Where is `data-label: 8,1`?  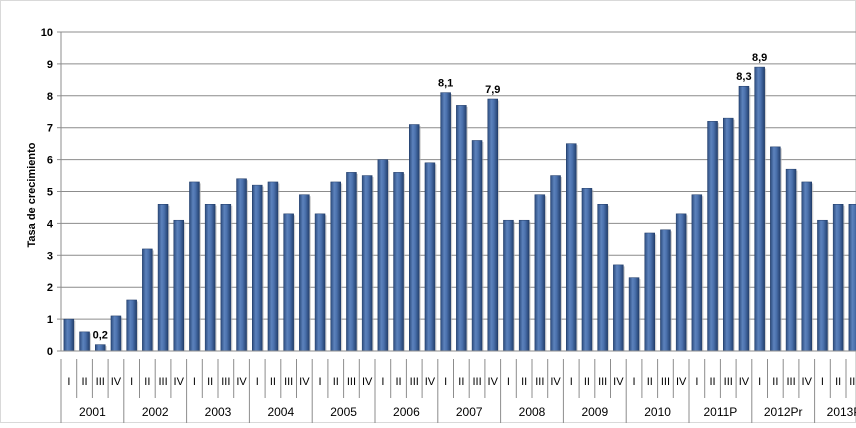 data-label: 8,1 is located at coordinates (445, 84).